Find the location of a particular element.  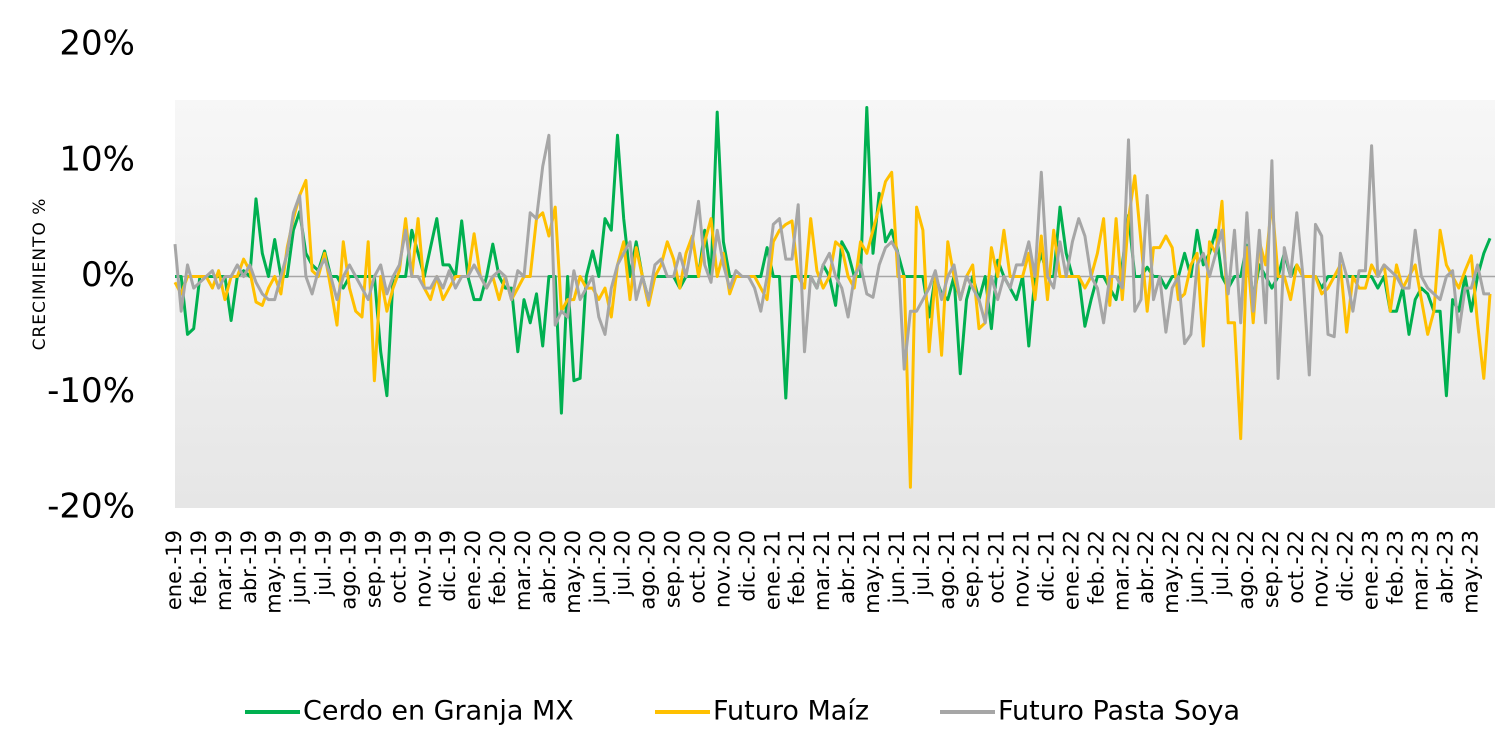

x-tick-label: may.-21 is located at coordinates (872, 572).